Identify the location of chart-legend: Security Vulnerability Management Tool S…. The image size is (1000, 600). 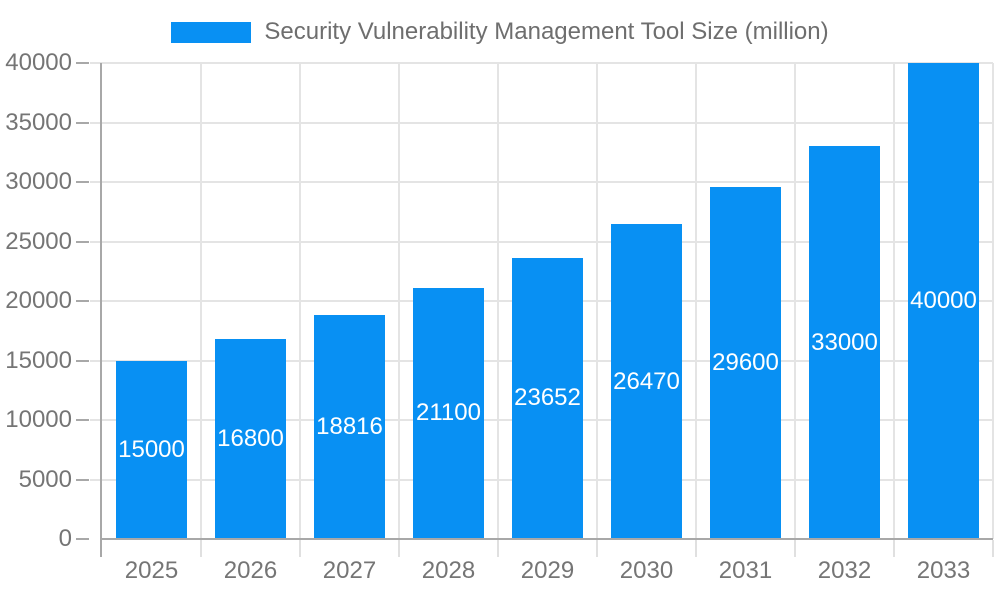
(500, 32).